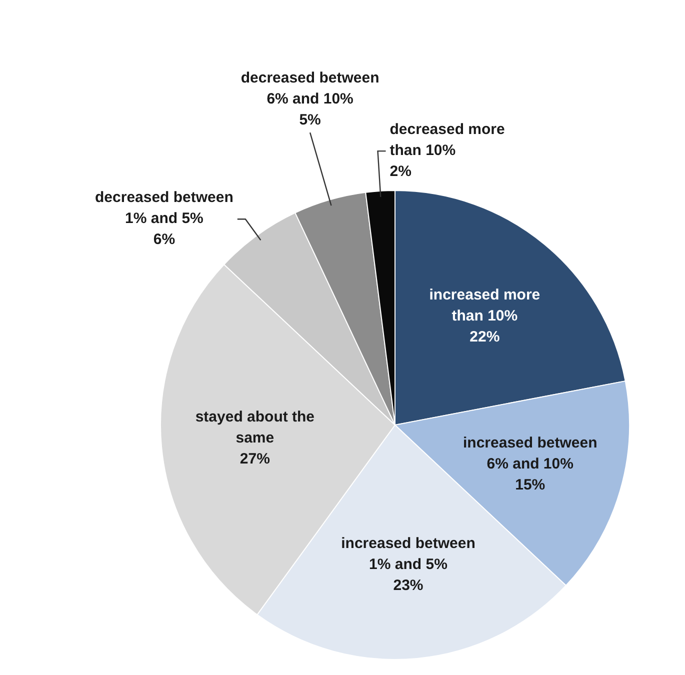  I want to click on data-label: 15%, so click(530, 485).